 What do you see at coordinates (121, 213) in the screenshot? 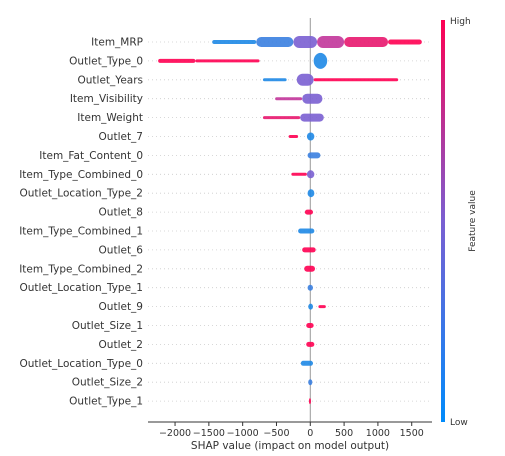
I see `feature-label: Outlet_8` at bounding box center [121, 213].